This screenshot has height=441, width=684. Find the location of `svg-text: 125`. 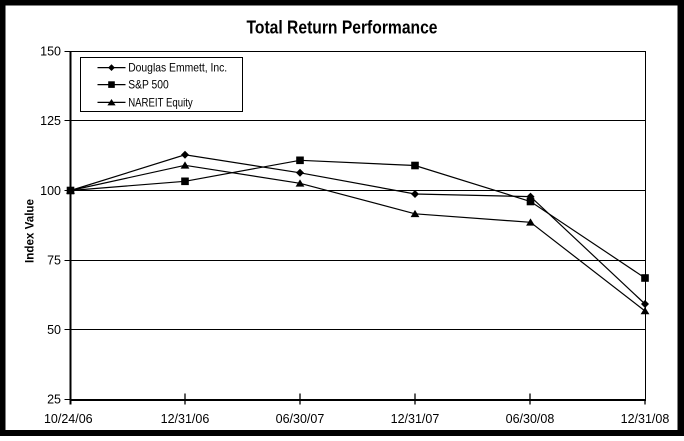

svg-text: 125 is located at coordinates (50, 121).